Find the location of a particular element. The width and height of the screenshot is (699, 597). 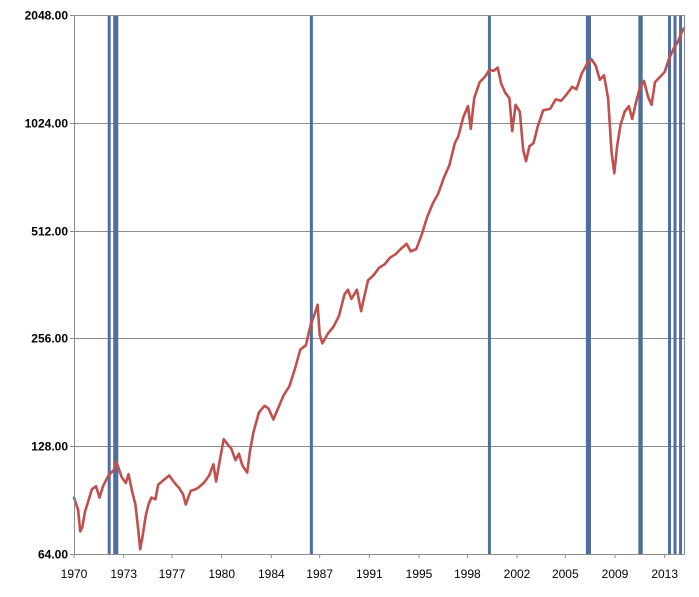

y-tick-label: 2048.00 is located at coordinates (47, 16).